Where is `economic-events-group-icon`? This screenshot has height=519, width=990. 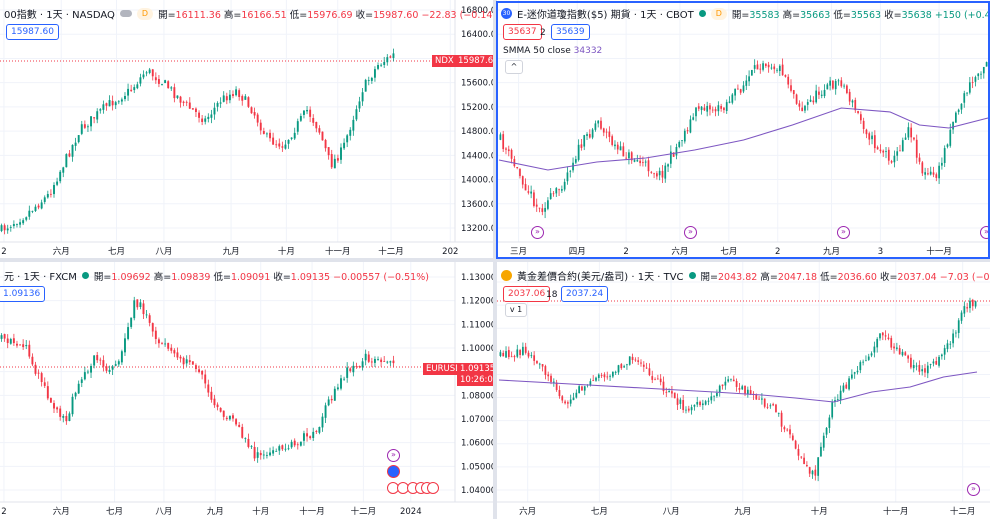
economic-events-group-icon is located at coordinates (413, 488).